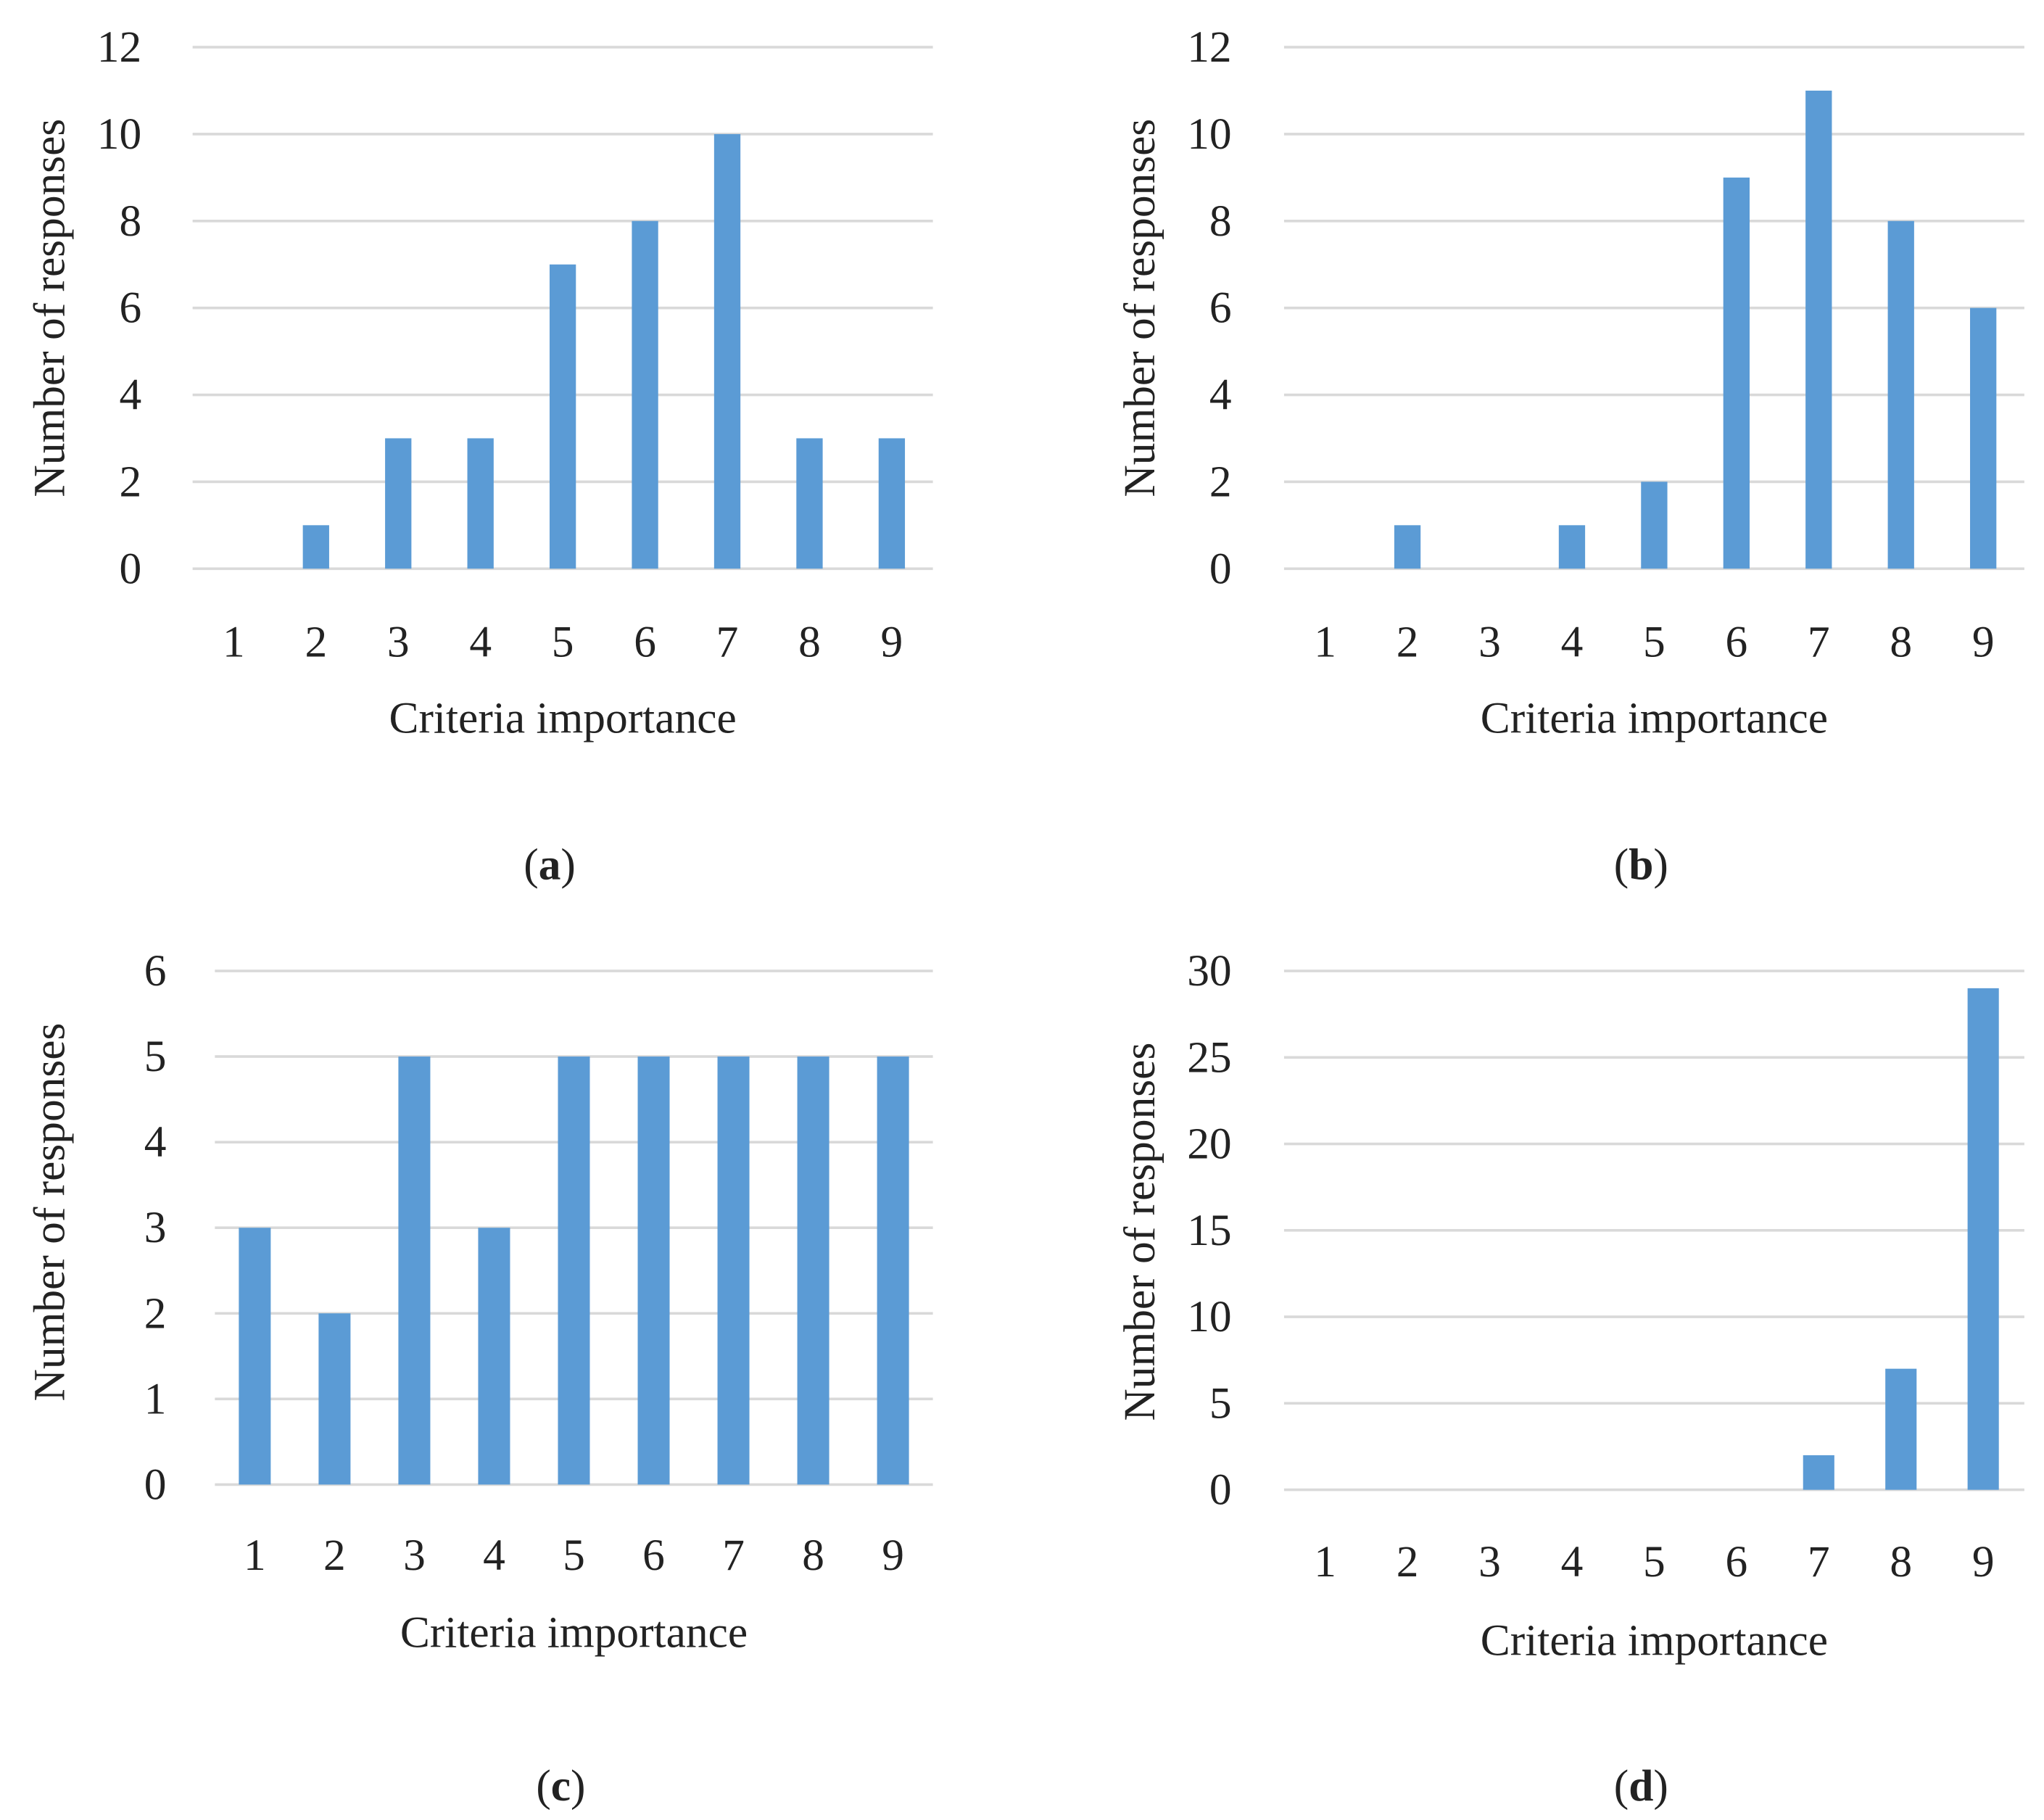  Describe the element at coordinates (156, 1398) in the screenshot. I see `y-tick-label: 1` at that location.